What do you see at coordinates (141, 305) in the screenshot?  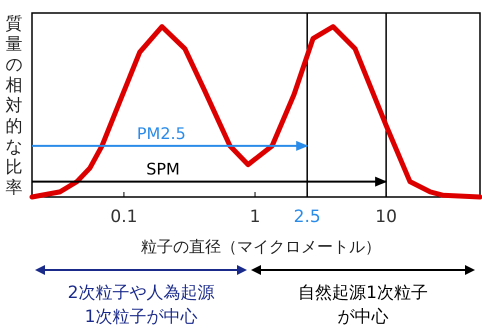 I see `text: 2次粒子や人為起源1次粒子が中心` at bounding box center [141, 305].